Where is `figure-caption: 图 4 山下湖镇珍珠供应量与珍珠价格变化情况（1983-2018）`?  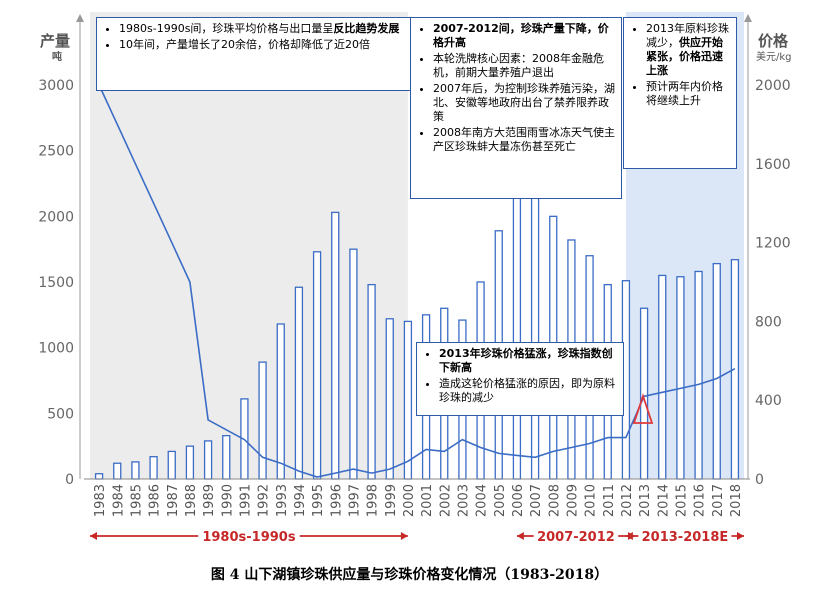 figure-caption: 图 4 山下湖镇珍珠供应量与珍珠价格变化情况（1983-2018） is located at coordinates (409, 575).